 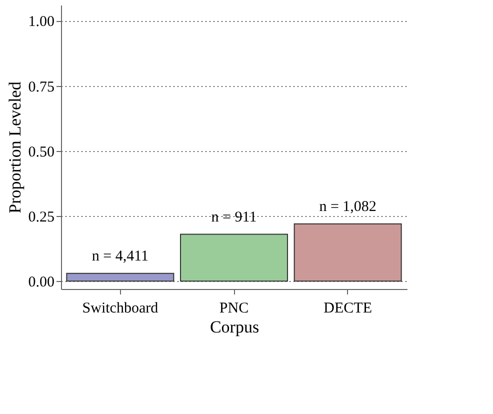 I want to click on x-tick-label: DECTE, so click(x=348, y=308).